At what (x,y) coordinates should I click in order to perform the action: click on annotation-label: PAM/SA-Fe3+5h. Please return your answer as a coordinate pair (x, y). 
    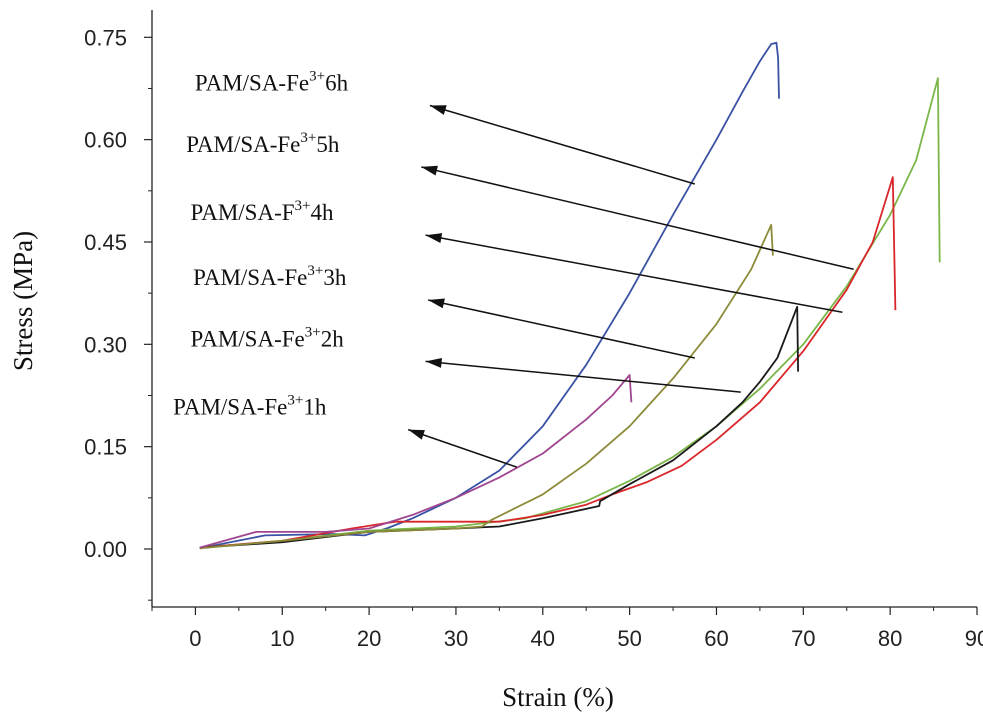
    Looking at the image, I should click on (263, 143).